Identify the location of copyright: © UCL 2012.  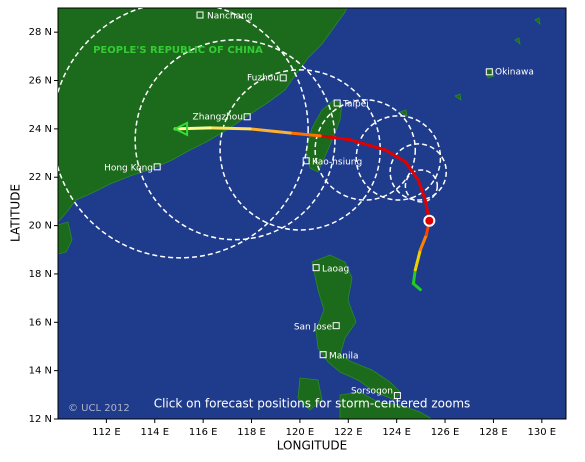
(99, 408).